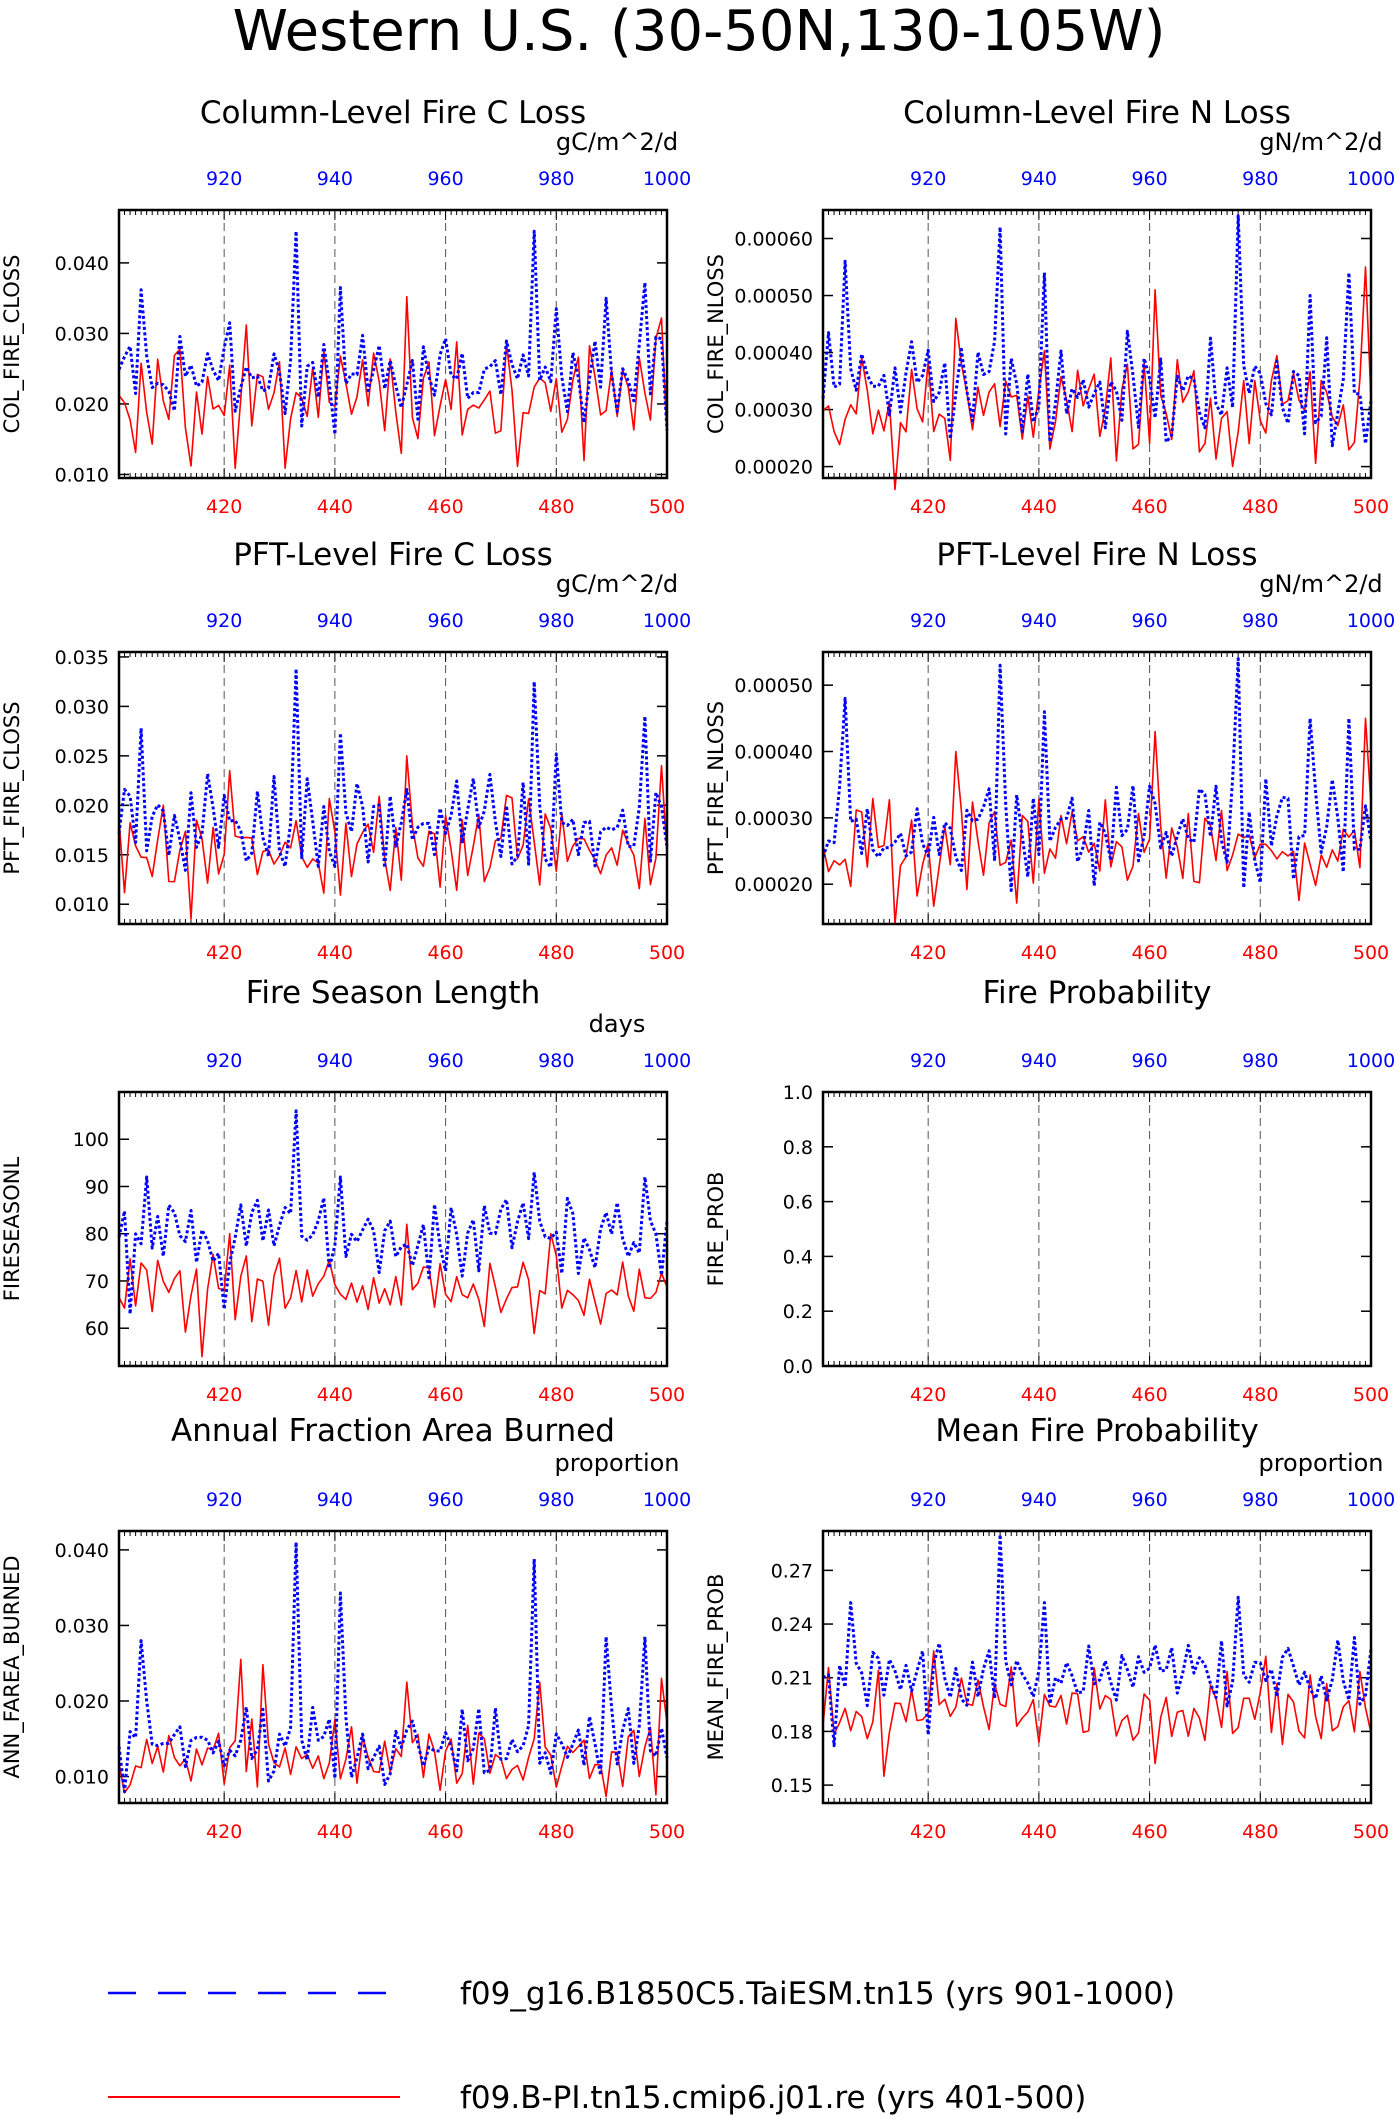  What do you see at coordinates (773, 885) in the screenshot?
I see `y-tick-label: 0.00020` at bounding box center [773, 885].